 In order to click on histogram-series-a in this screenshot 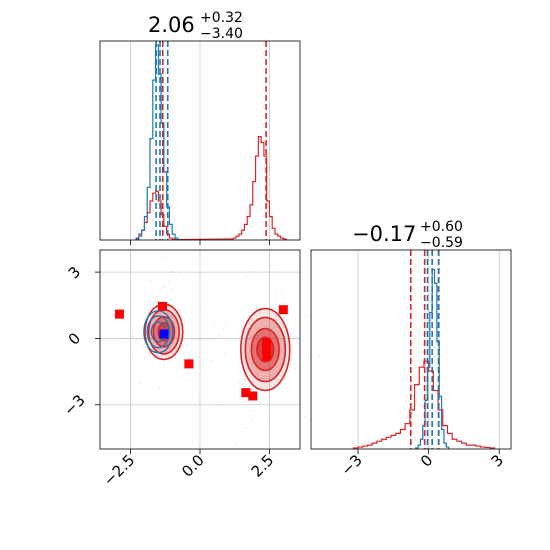, I will do `click(158, 142)`.